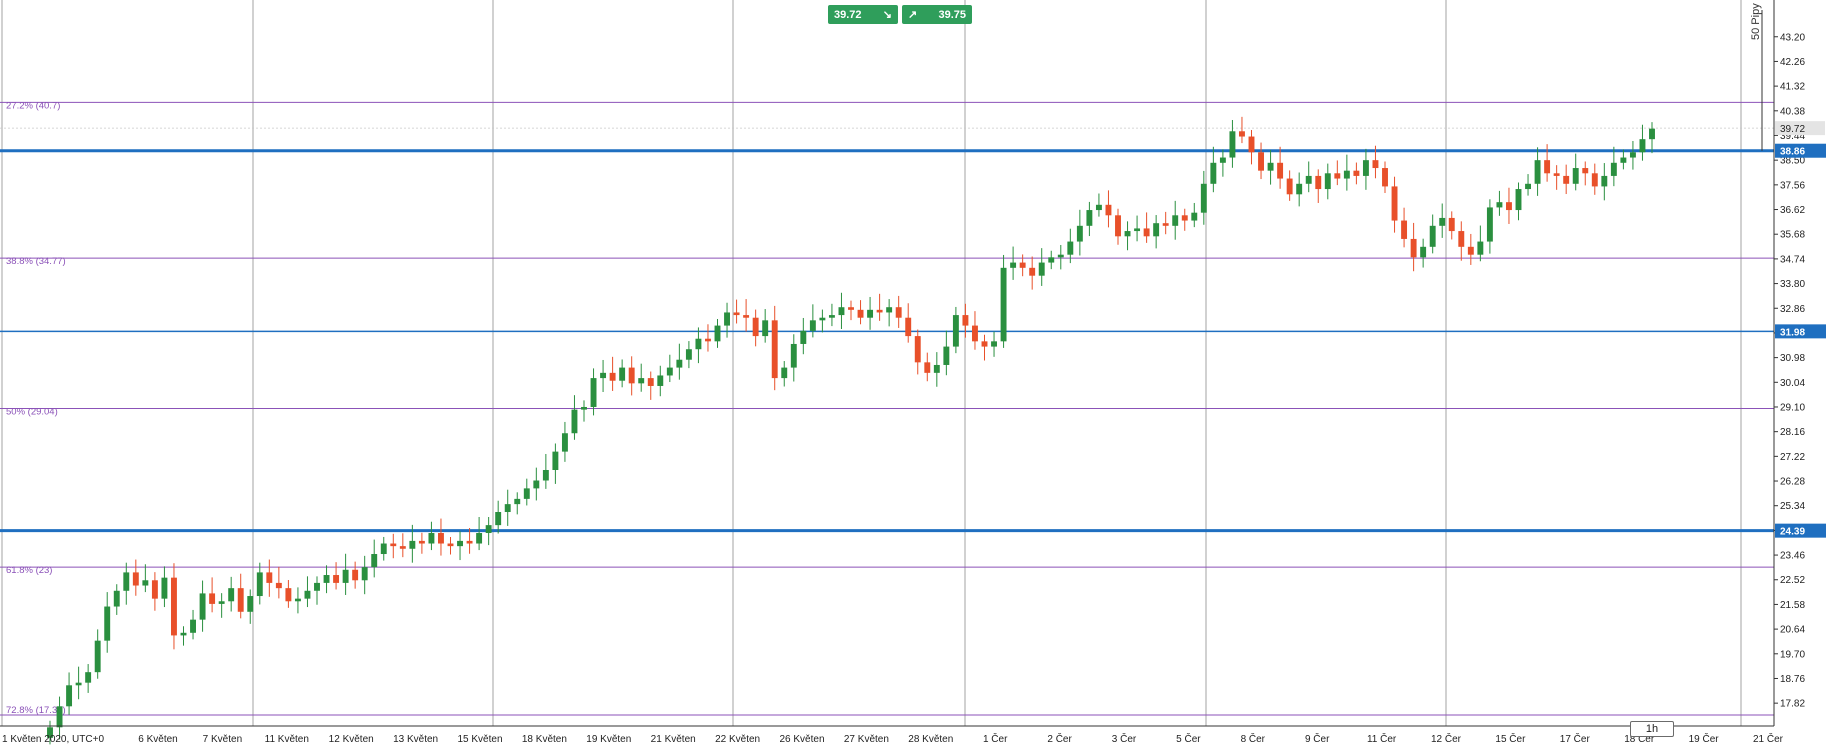  Describe the element at coordinates (1124, 738) in the screenshot. I see `time-tick-label: 3 Čer` at that location.